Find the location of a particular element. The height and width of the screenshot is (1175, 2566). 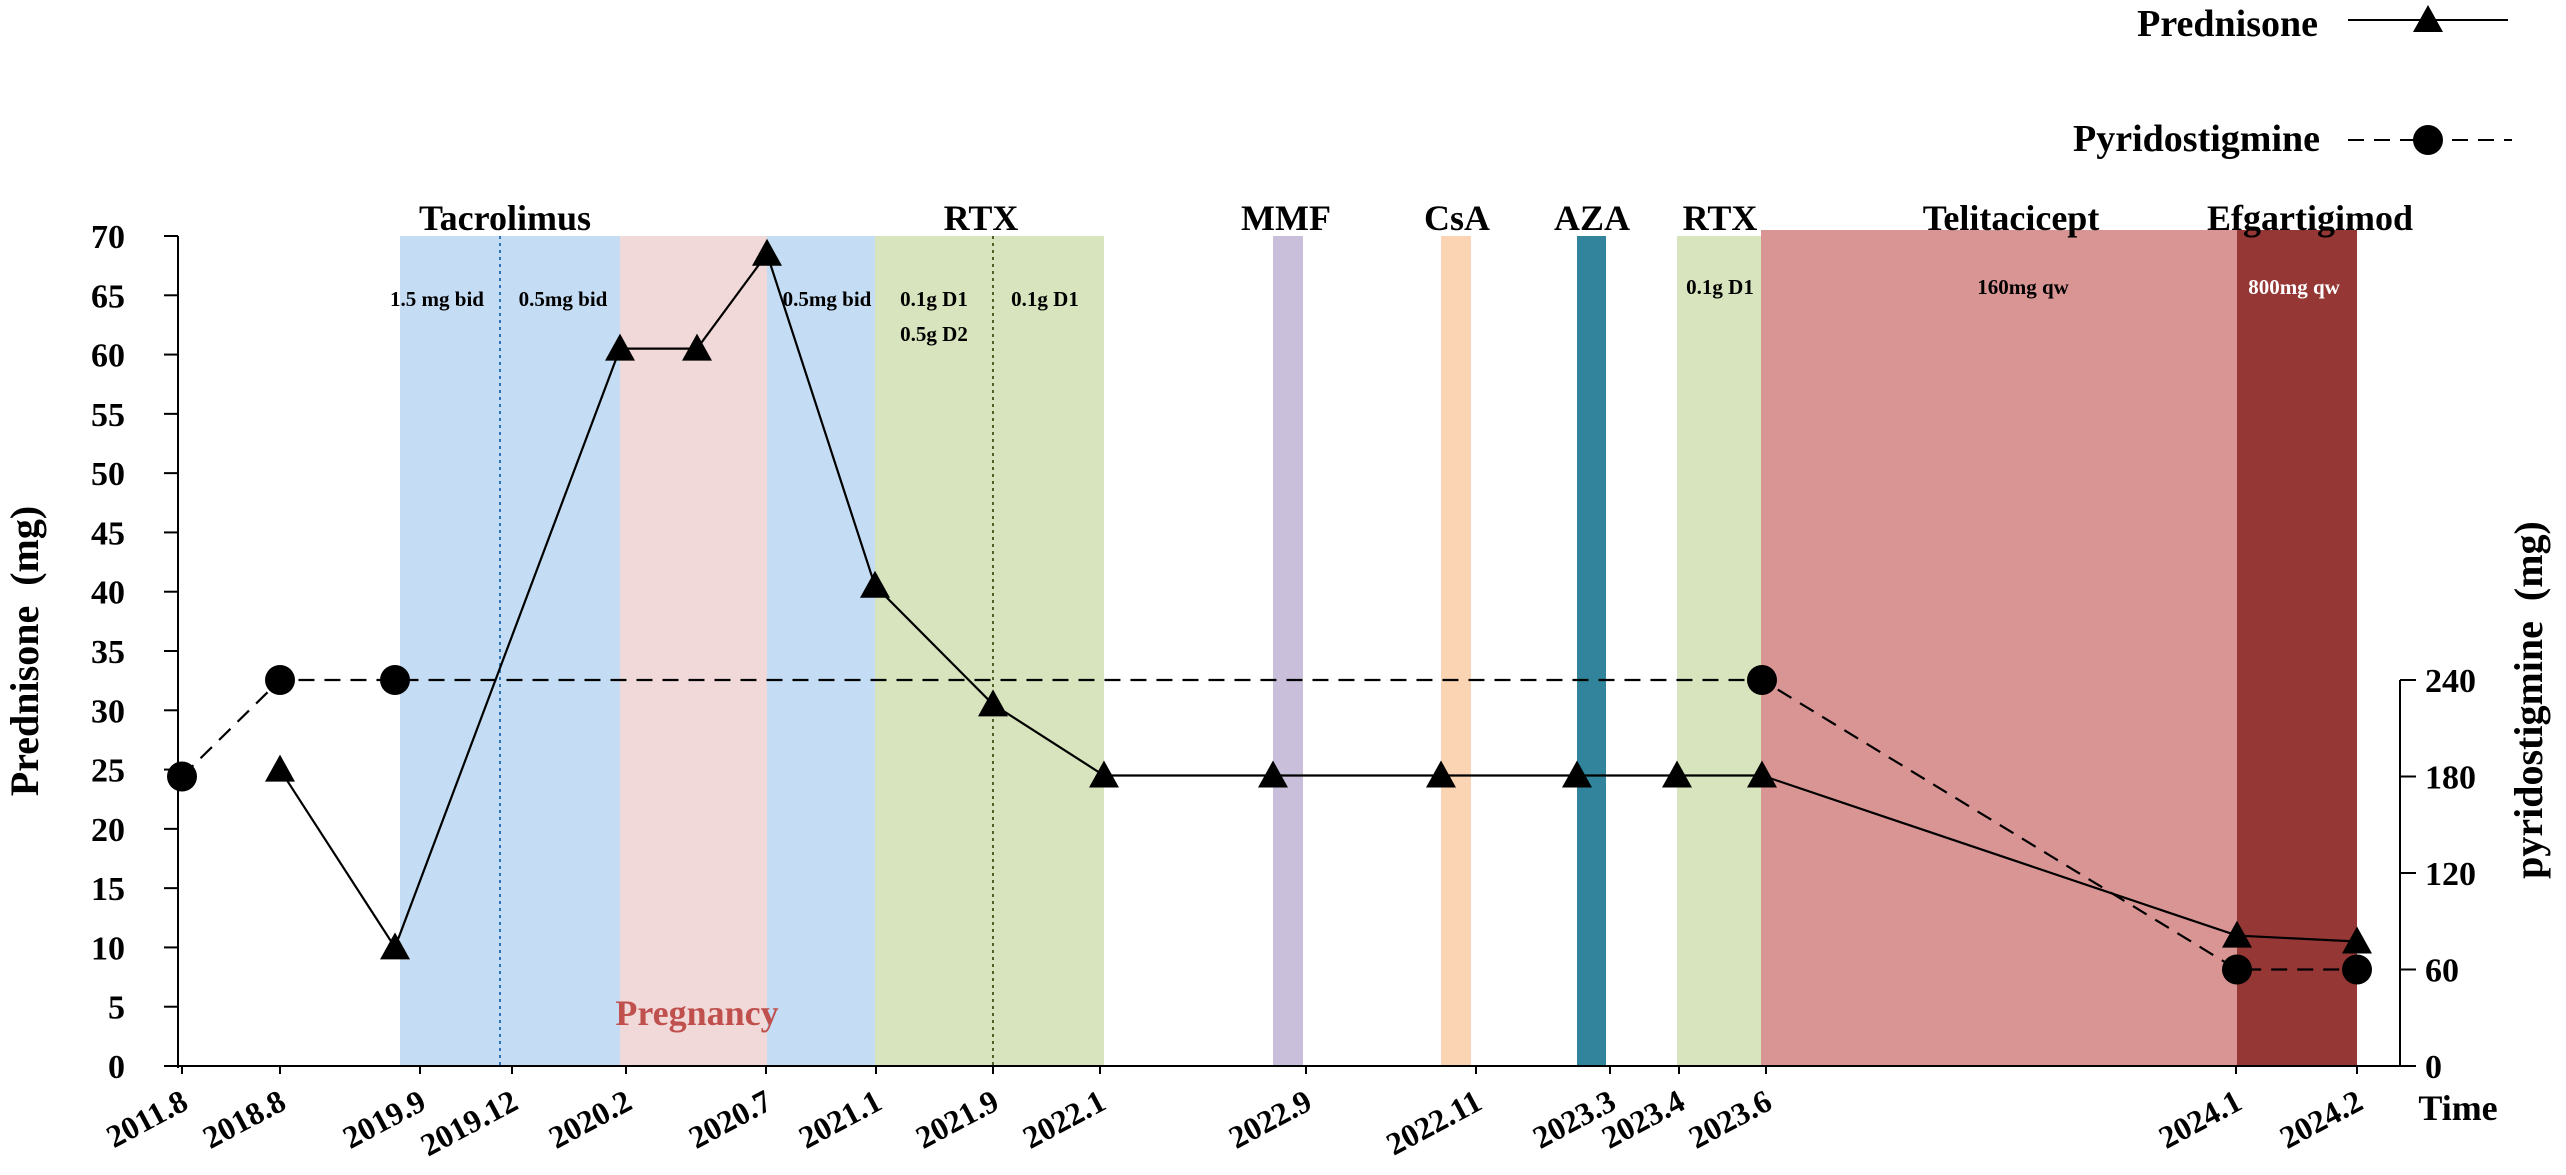

left-tick-label-35: 35 is located at coordinates (108, 652).